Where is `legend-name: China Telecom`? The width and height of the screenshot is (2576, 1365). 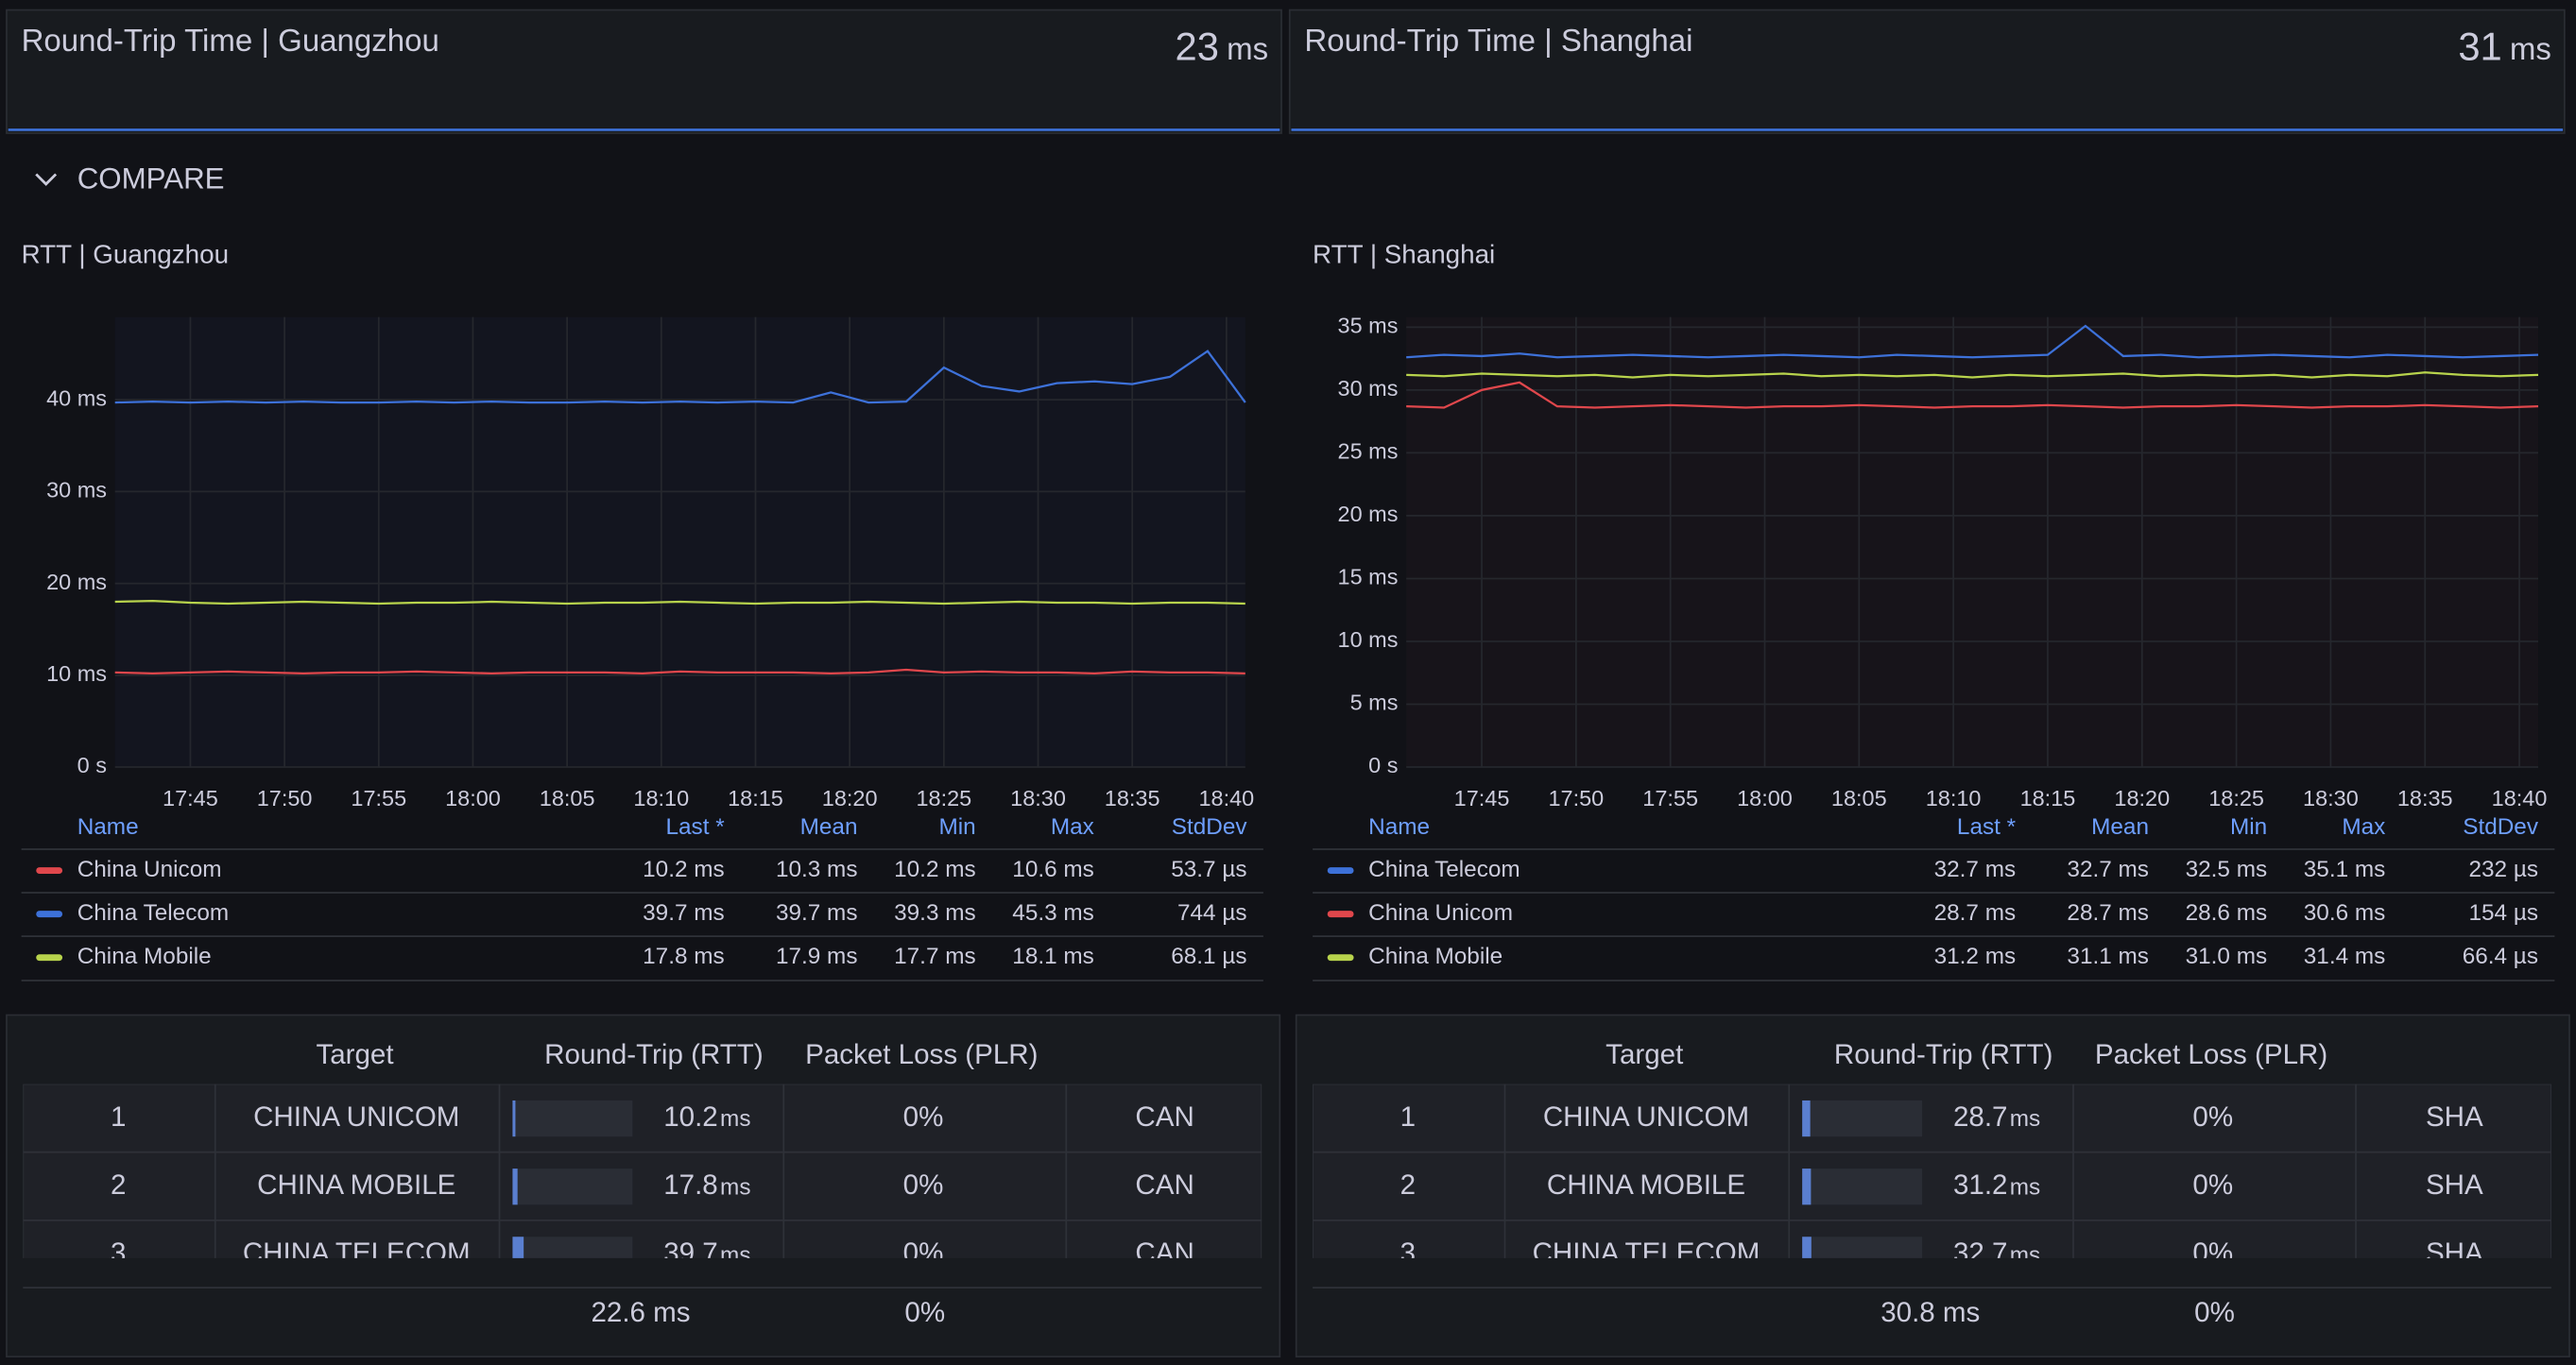 legend-name: China Telecom is located at coordinates (1444, 869).